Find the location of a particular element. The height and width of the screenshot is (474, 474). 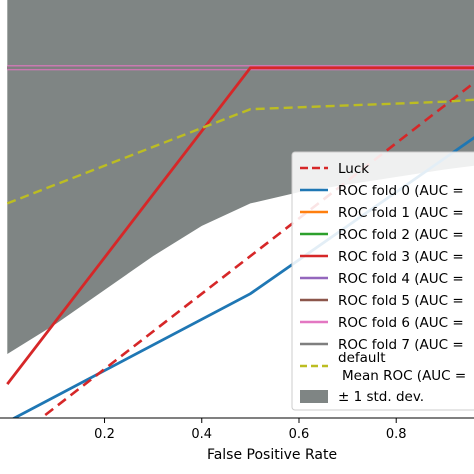

legend-entry-1-label: ROC fold 0 (AUC = is located at coordinates (401, 191).